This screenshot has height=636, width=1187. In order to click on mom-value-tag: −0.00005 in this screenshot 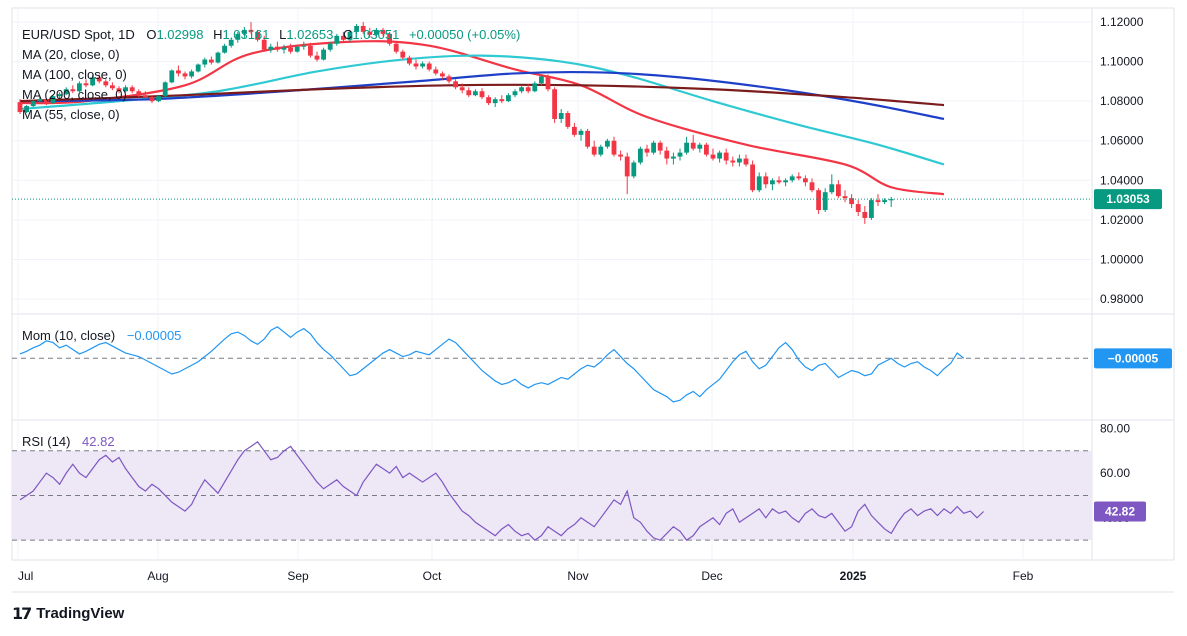, I will do `click(1133, 358)`.